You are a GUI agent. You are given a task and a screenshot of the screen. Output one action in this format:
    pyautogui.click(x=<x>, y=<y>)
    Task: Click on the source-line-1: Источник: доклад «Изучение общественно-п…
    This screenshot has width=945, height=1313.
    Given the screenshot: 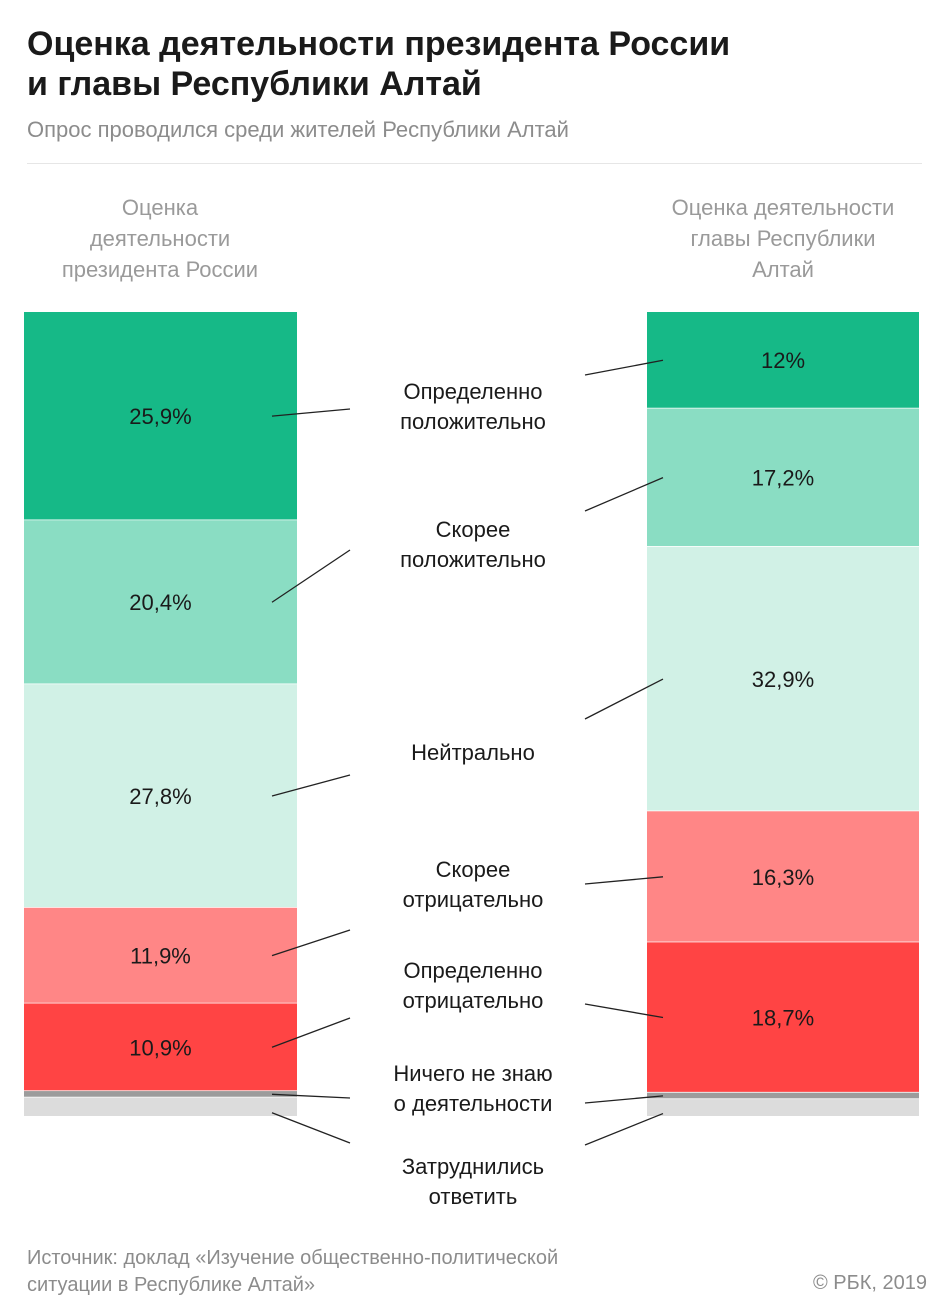 What is the action you would take?
    pyautogui.click(x=293, y=1258)
    